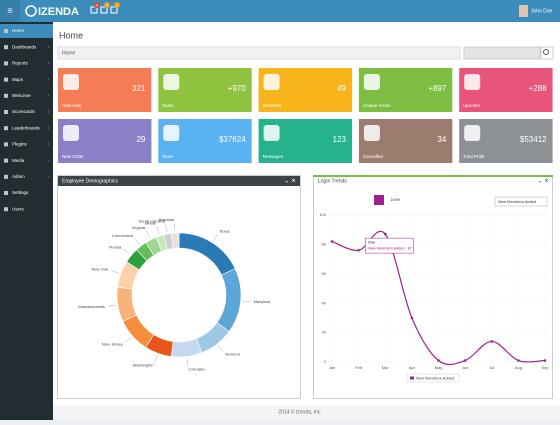 The width and height of the screenshot is (560, 425). Describe the element at coordinates (359, 367) in the screenshot. I see `x-tick-label: Feb` at that location.